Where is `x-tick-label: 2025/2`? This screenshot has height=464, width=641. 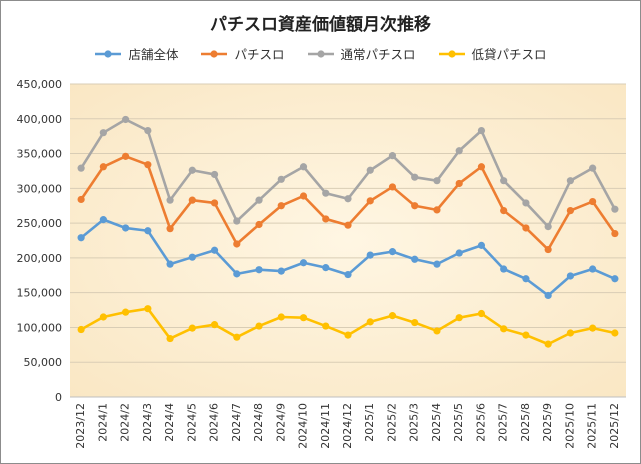 x-tick-label: 2025/2 is located at coordinates (391, 422).